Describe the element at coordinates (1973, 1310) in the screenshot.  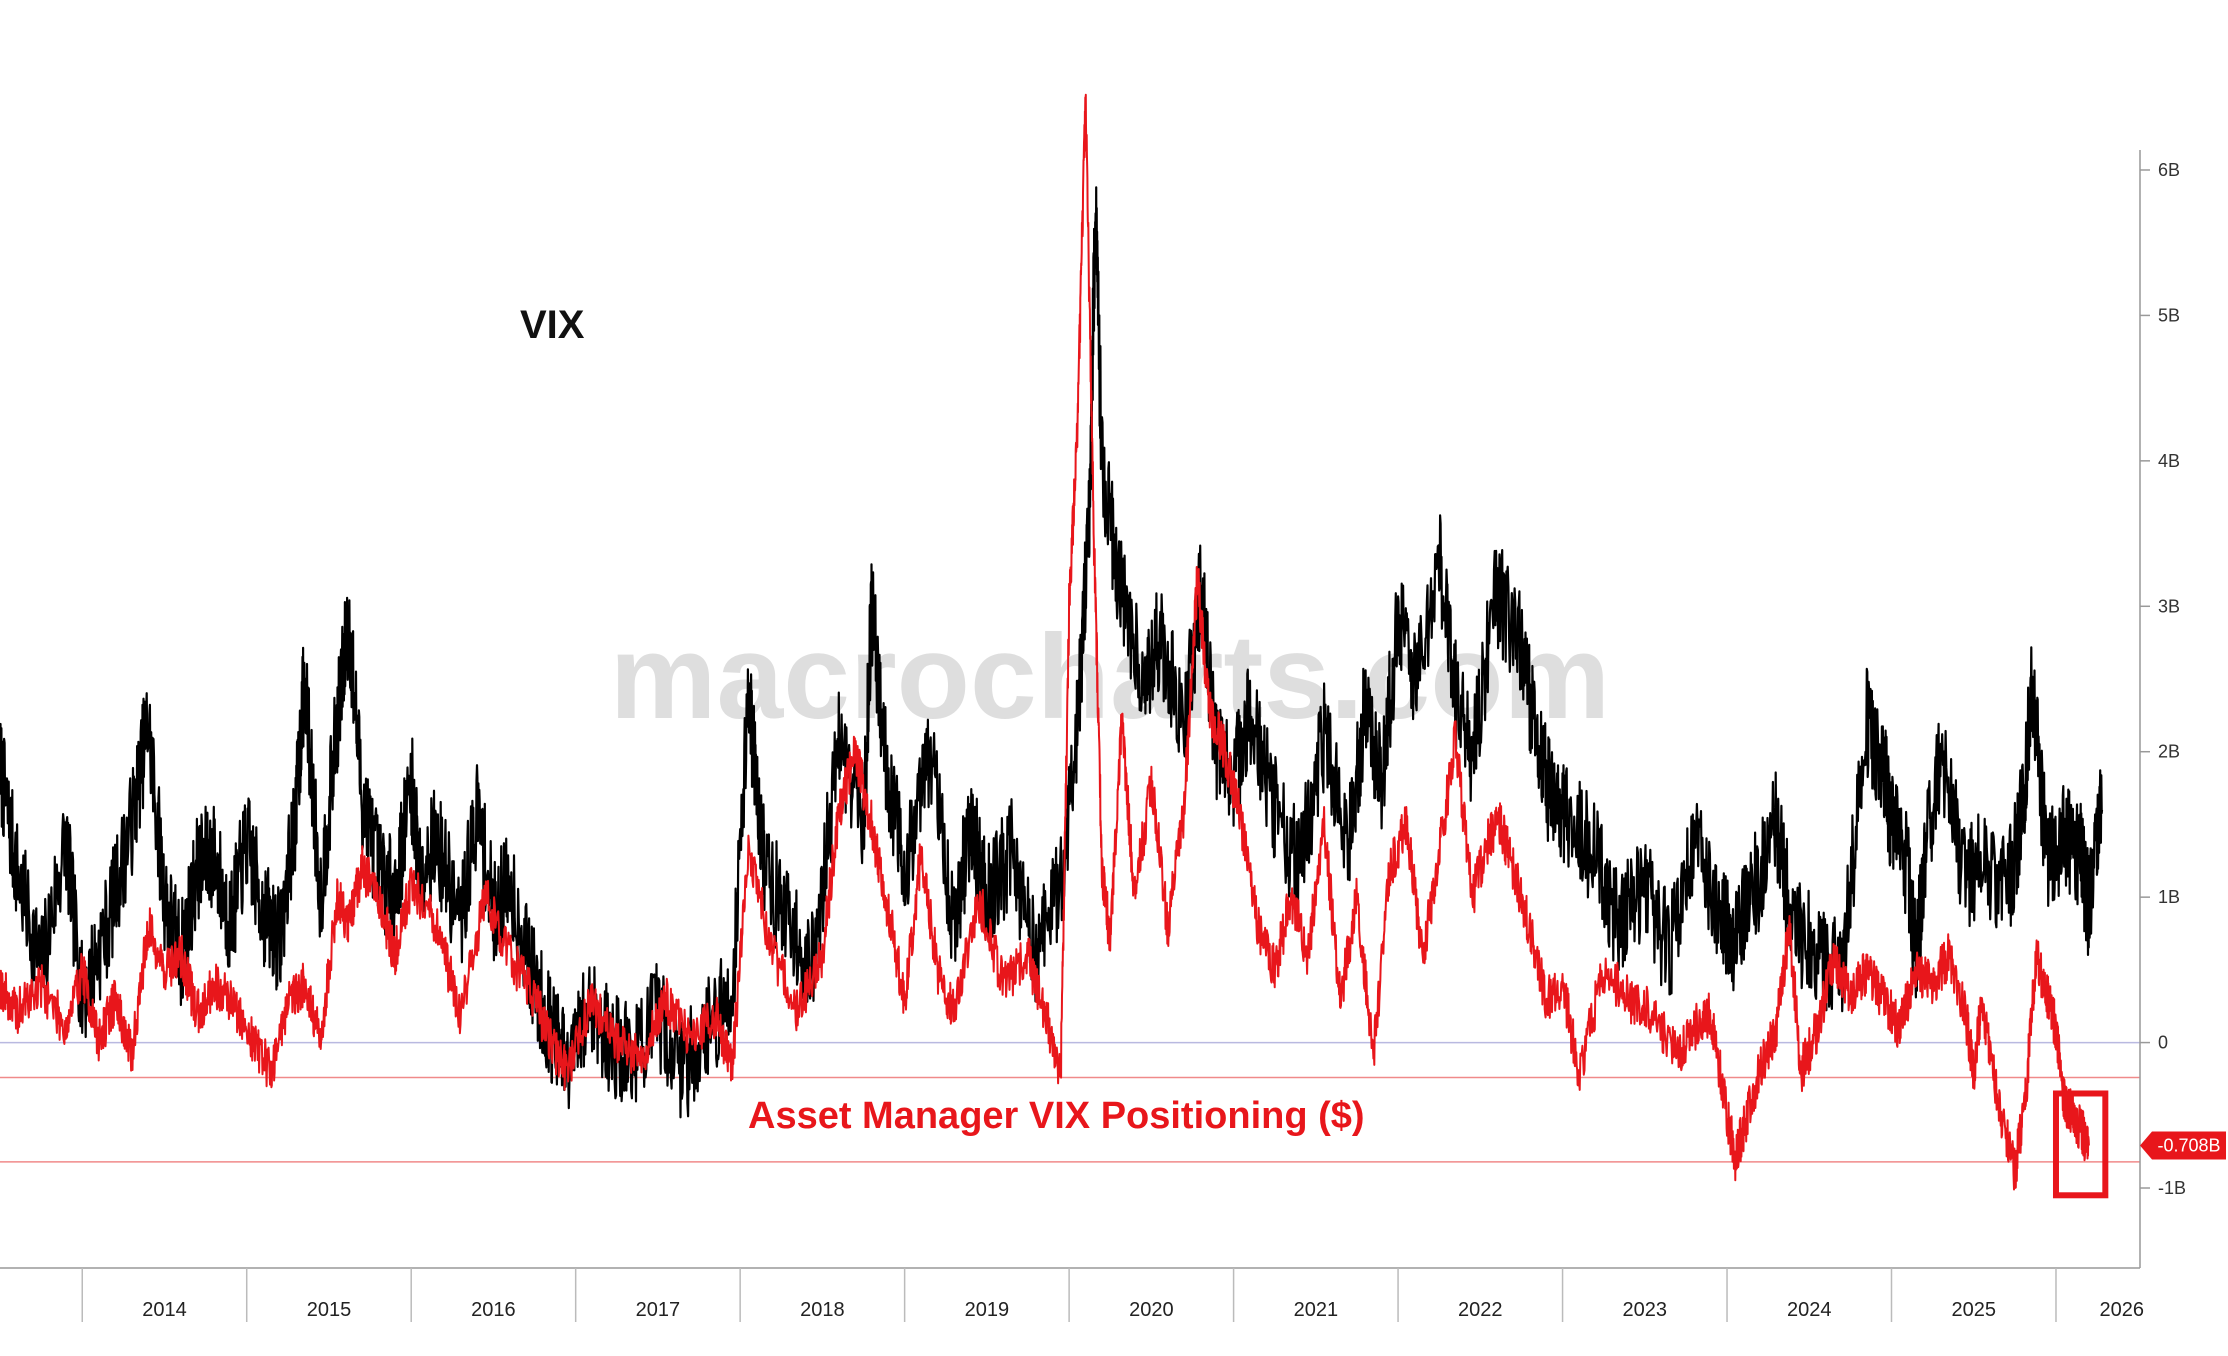
I see `x-tick-label: 2025` at that location.